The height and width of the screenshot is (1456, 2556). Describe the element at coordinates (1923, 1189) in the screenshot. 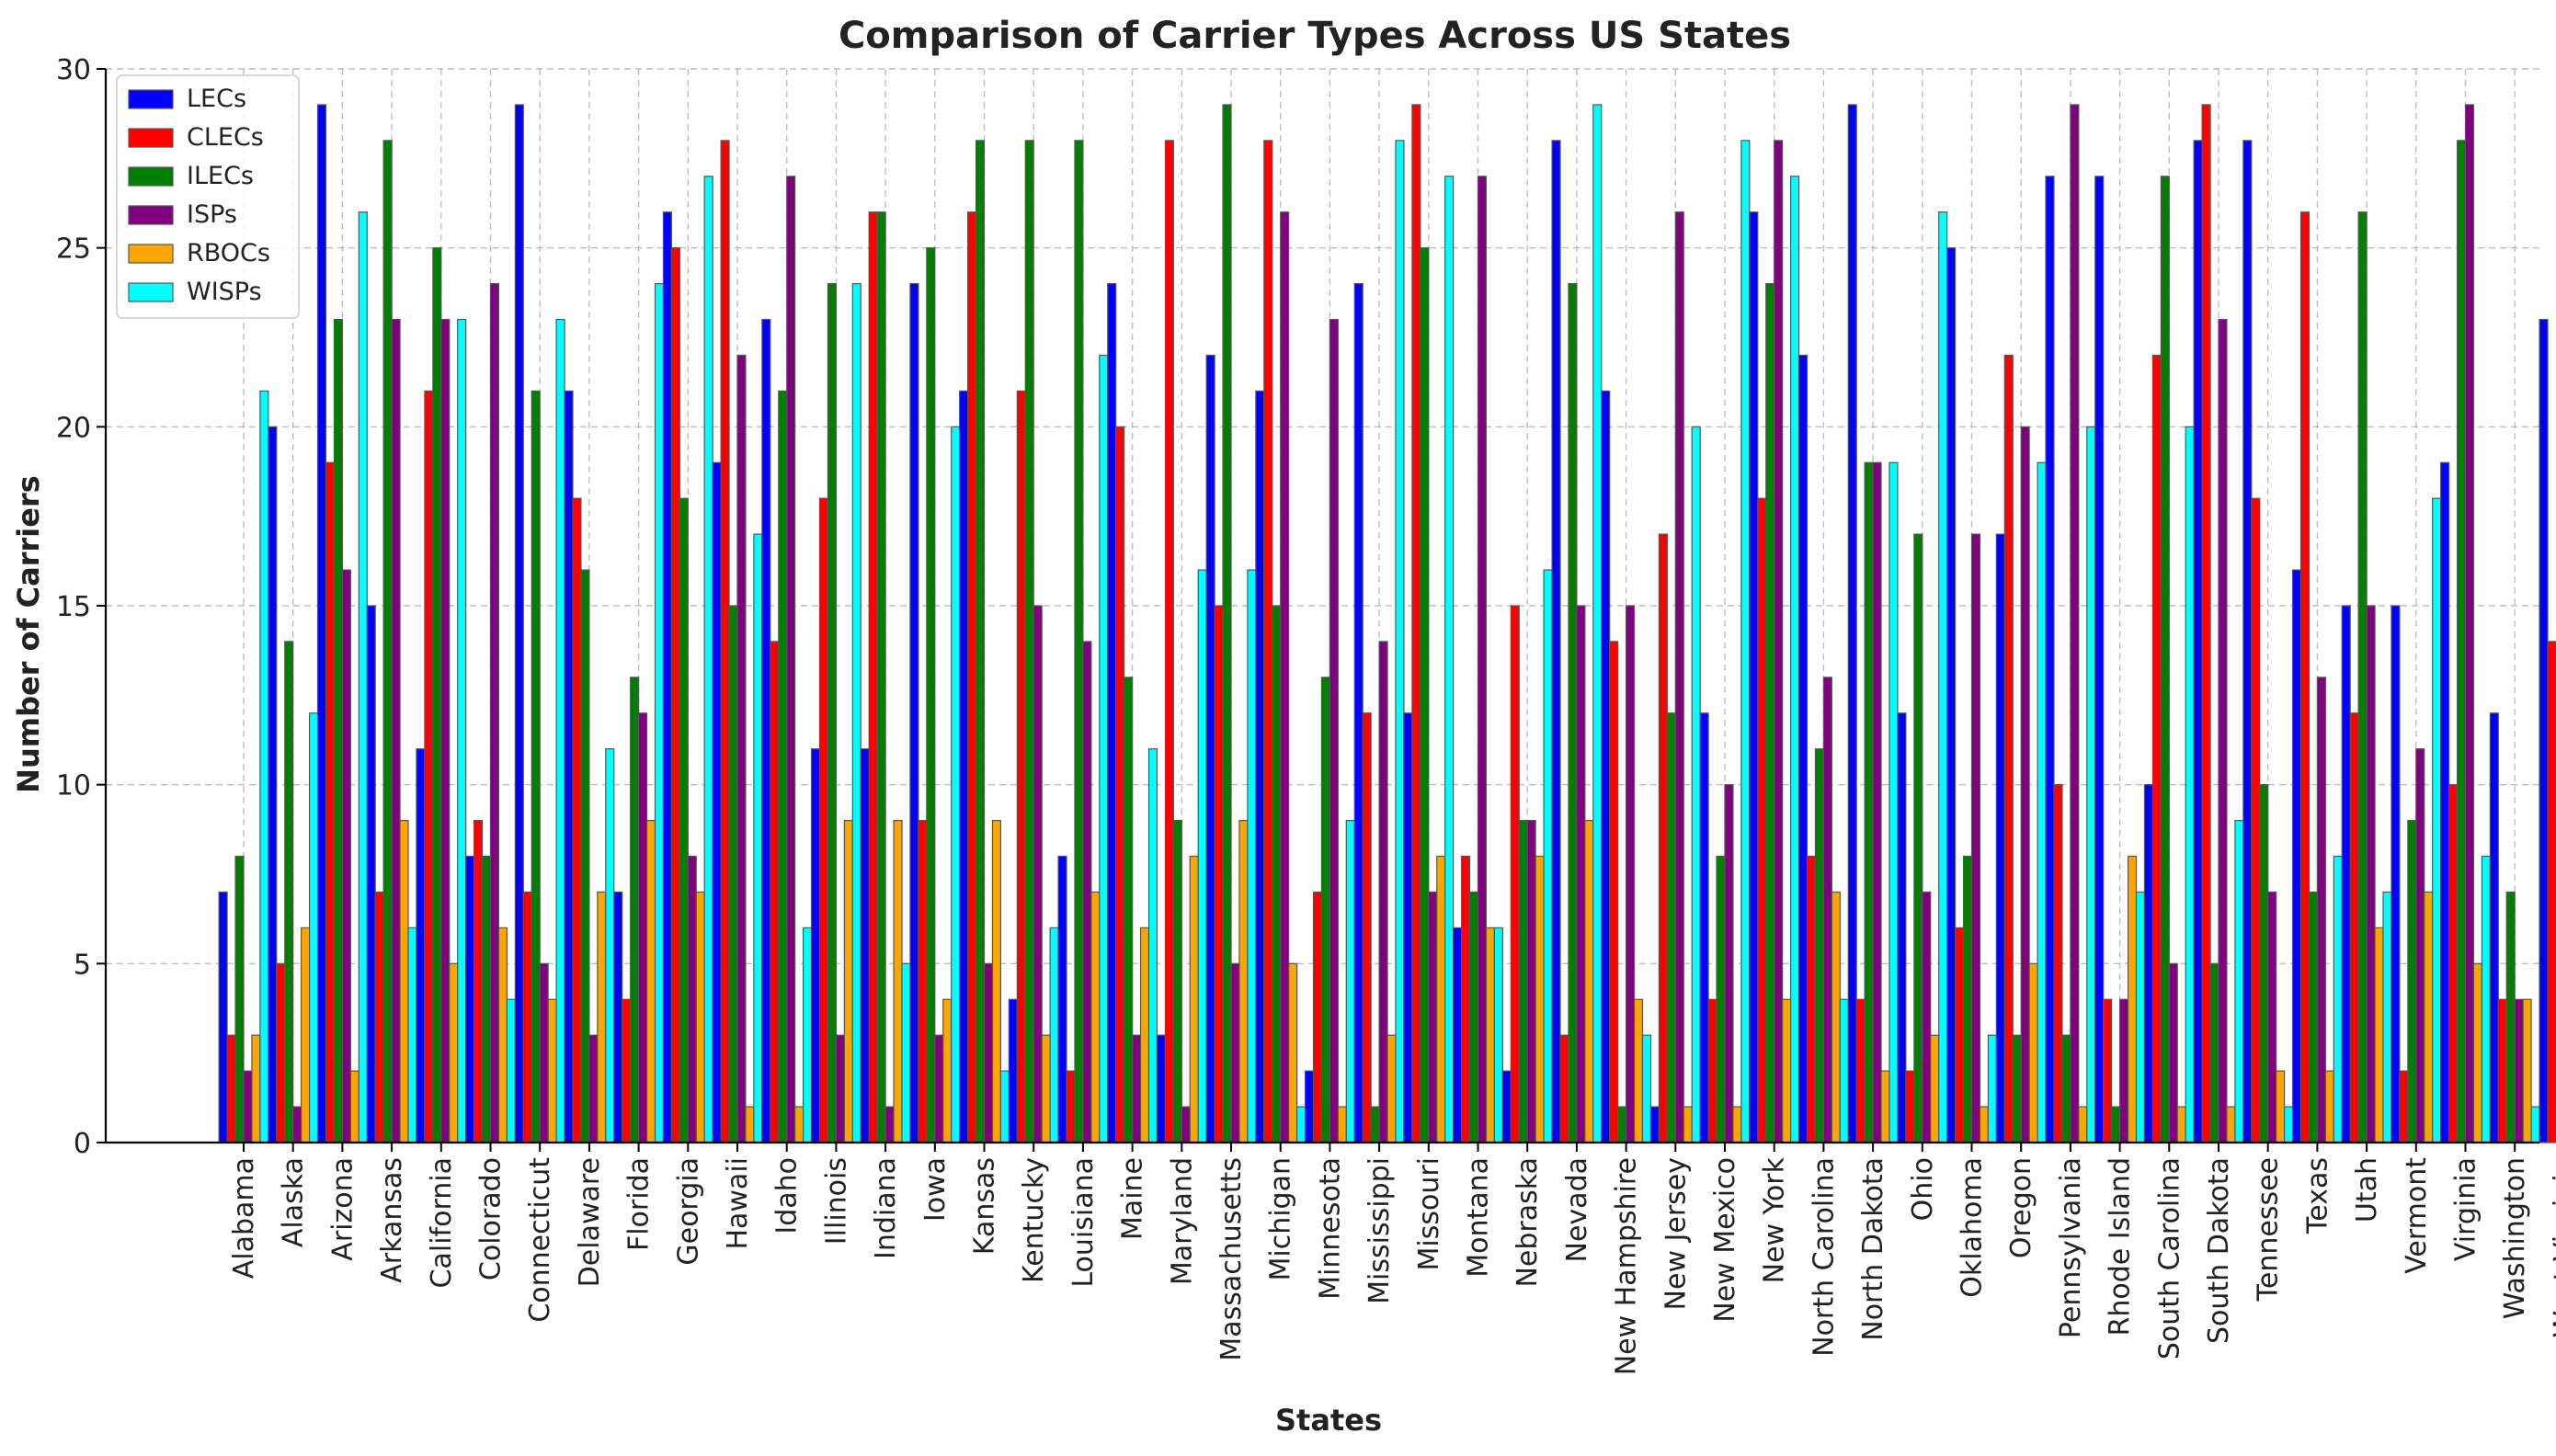

I see `x-tick-label: Ohio` at that location.